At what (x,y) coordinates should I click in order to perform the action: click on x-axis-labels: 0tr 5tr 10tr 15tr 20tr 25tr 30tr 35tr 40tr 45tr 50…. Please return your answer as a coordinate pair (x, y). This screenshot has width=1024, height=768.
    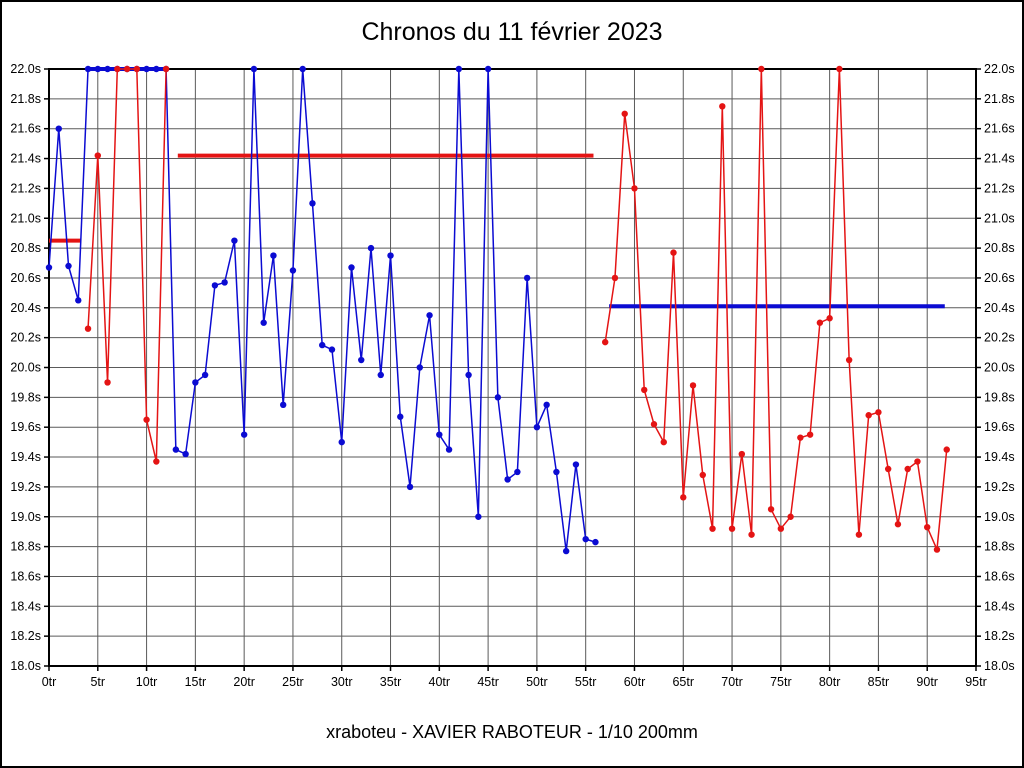
    Looking at the image, I should click on (514, 677).